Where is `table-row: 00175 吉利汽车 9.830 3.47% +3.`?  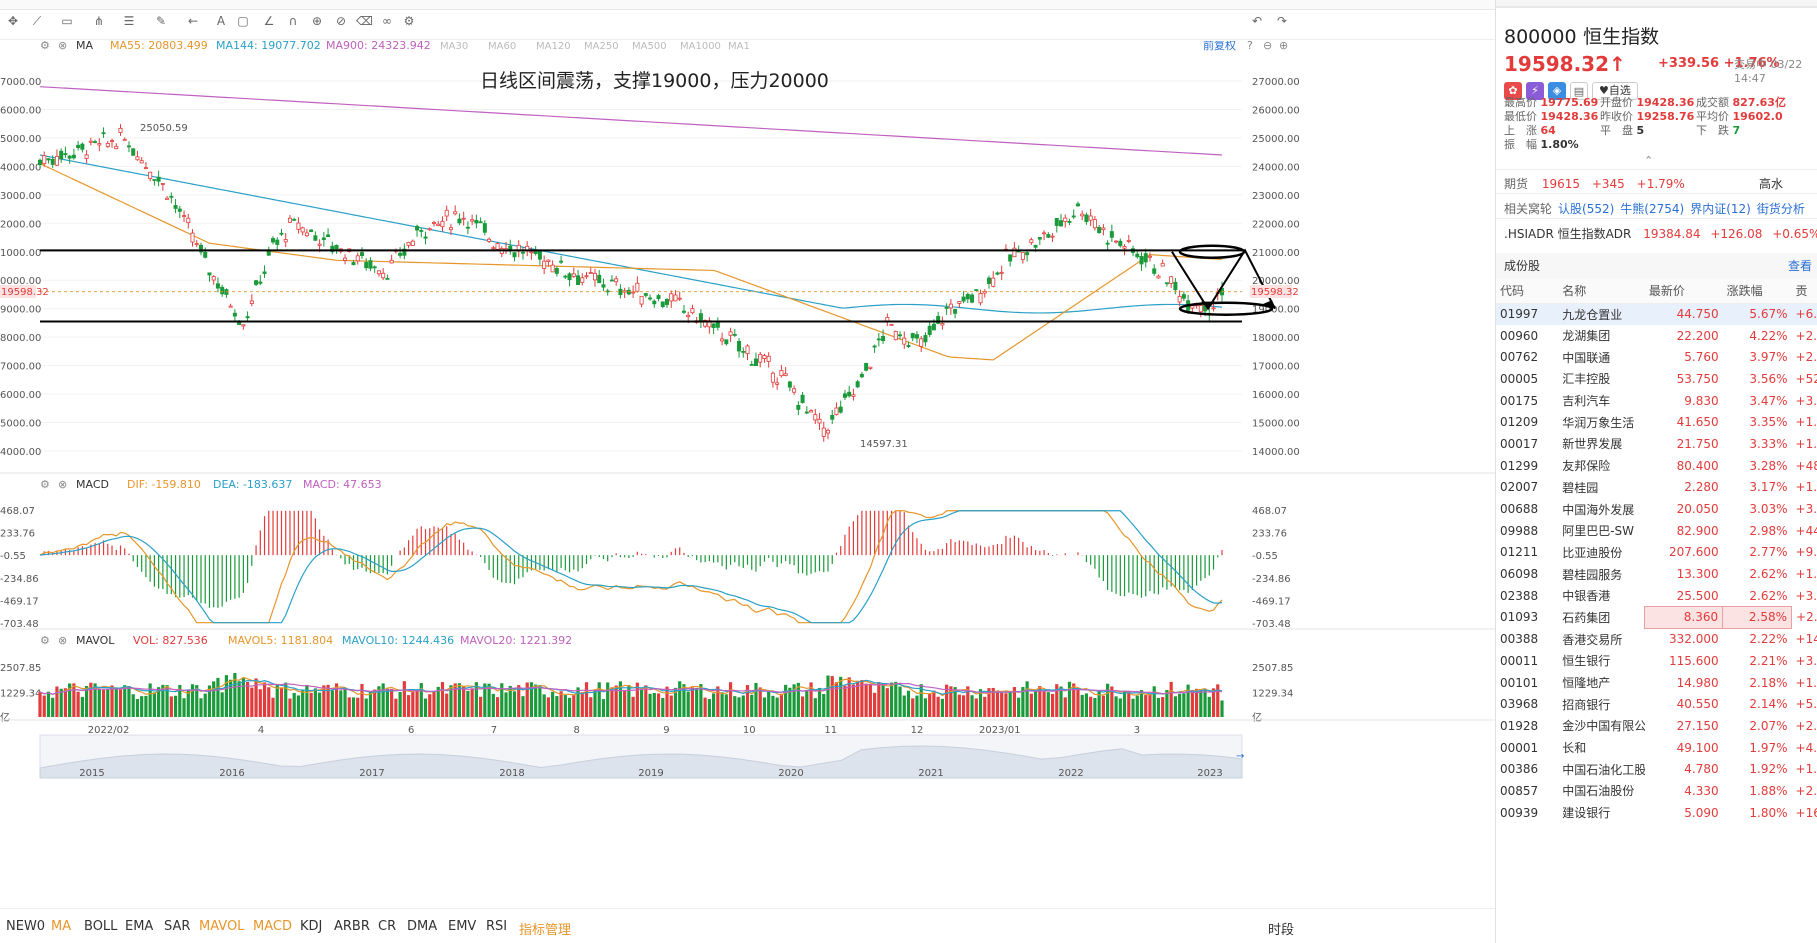
table-row: 00175 吉利汽车 9.830 3.47% +3. is located at coordinates (1656, 401).